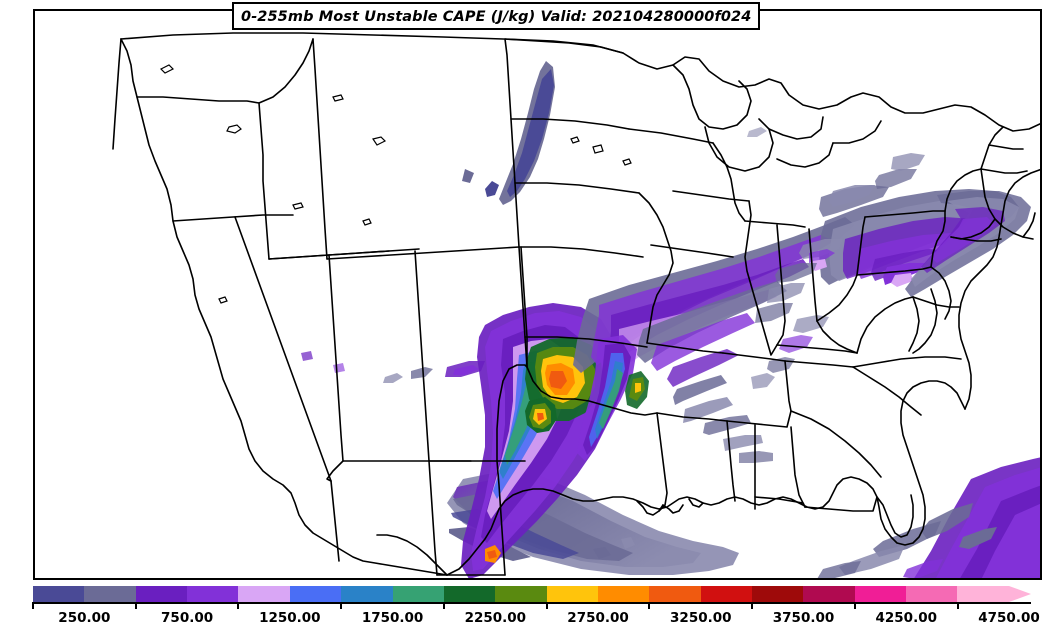 This screenshot has height=632, width=1042. I want to click on colorbar-axis-line, so click(532, 603).